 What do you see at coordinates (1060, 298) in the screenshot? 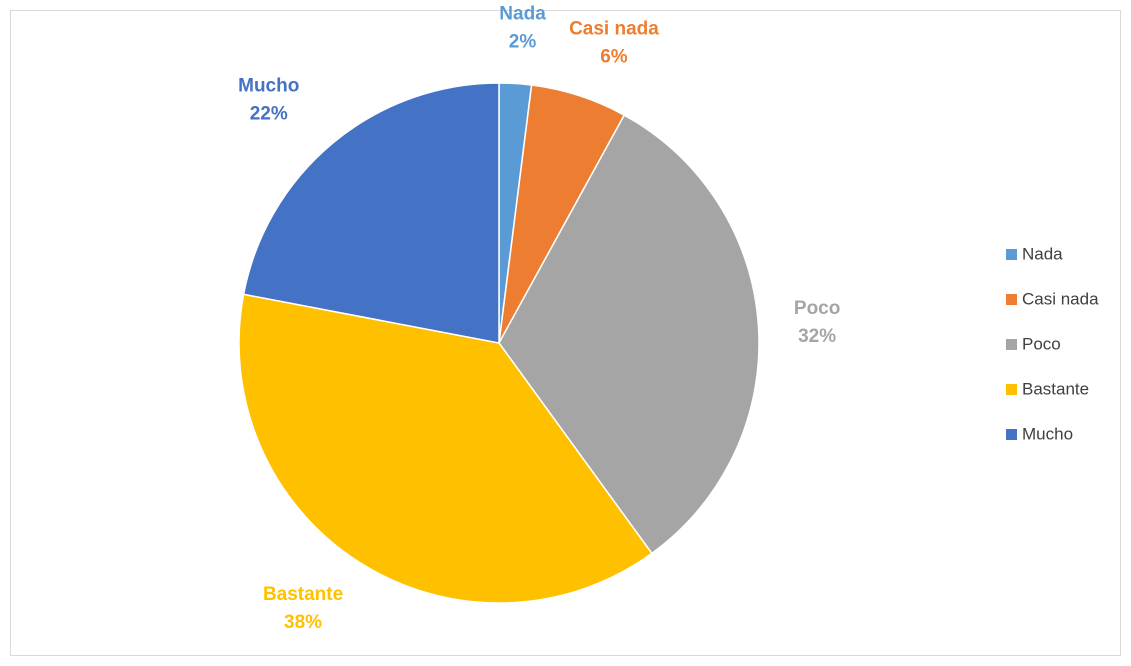
I see `legend-label: Casi nada` at bounding box center [1060, 298].